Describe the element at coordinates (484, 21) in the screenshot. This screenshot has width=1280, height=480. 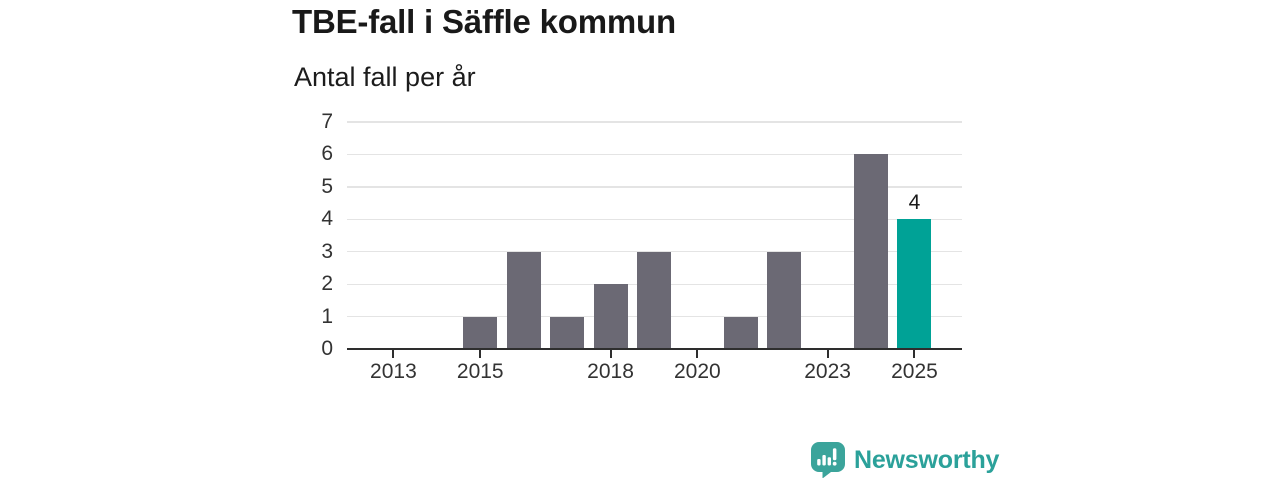
I see `chart-title: TBE-fall i Säffle kommun` at that location.